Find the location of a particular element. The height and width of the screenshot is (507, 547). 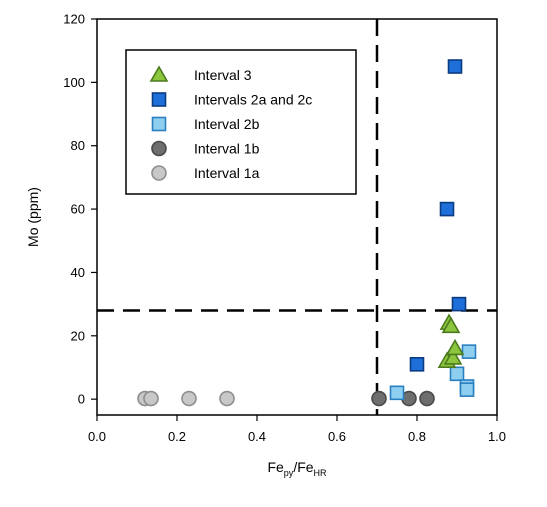

x-axis-title: Fepy/FeHR is located at coordinates (297, 468).